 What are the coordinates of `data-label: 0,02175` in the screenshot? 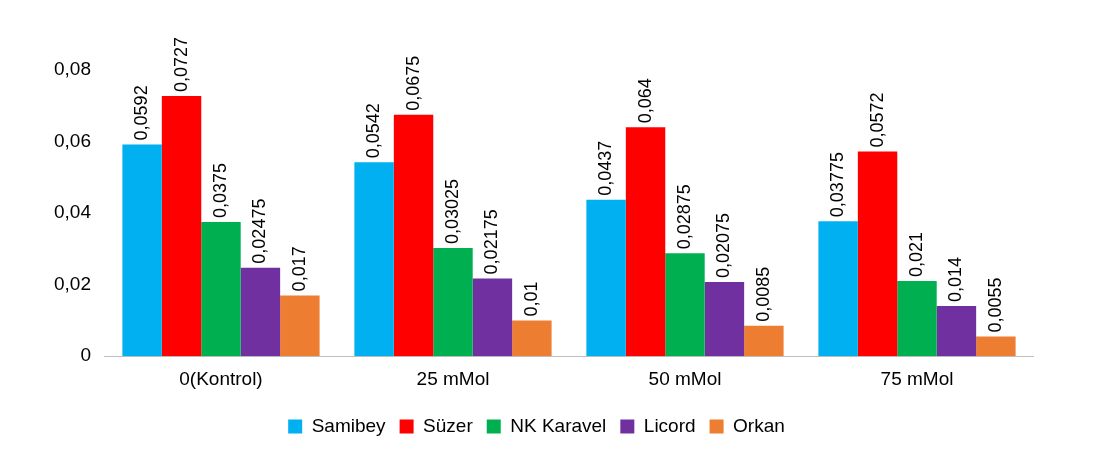 It's located at (491, 242).